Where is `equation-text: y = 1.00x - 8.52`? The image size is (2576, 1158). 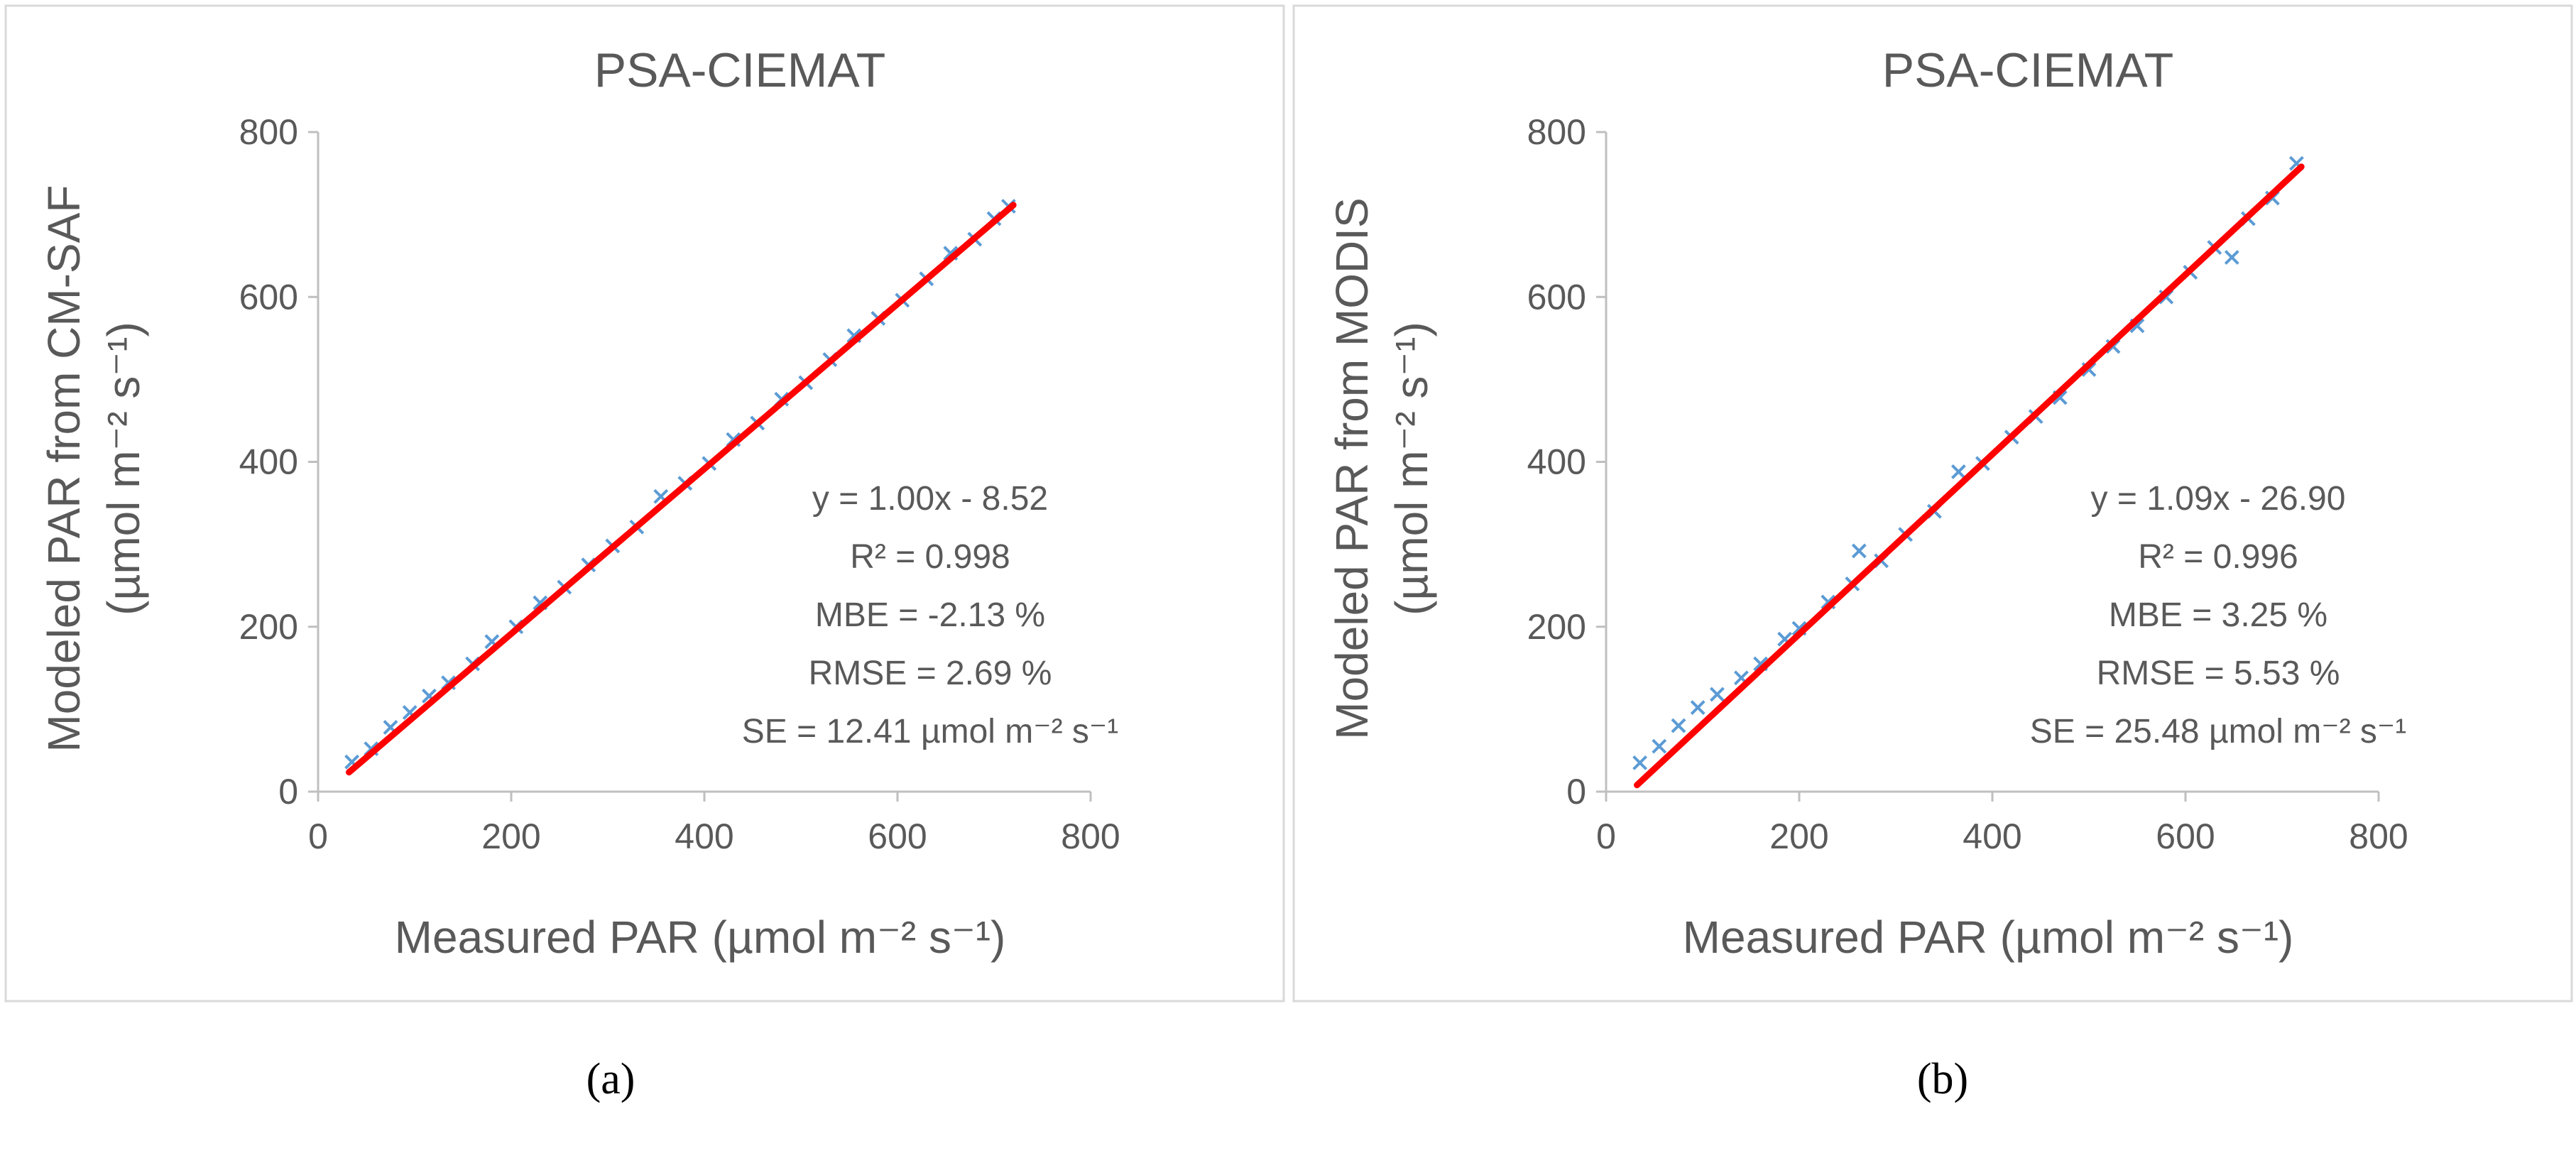
equation-text: y = 1.00x - 8.52 is located at coordinates (930, 499).